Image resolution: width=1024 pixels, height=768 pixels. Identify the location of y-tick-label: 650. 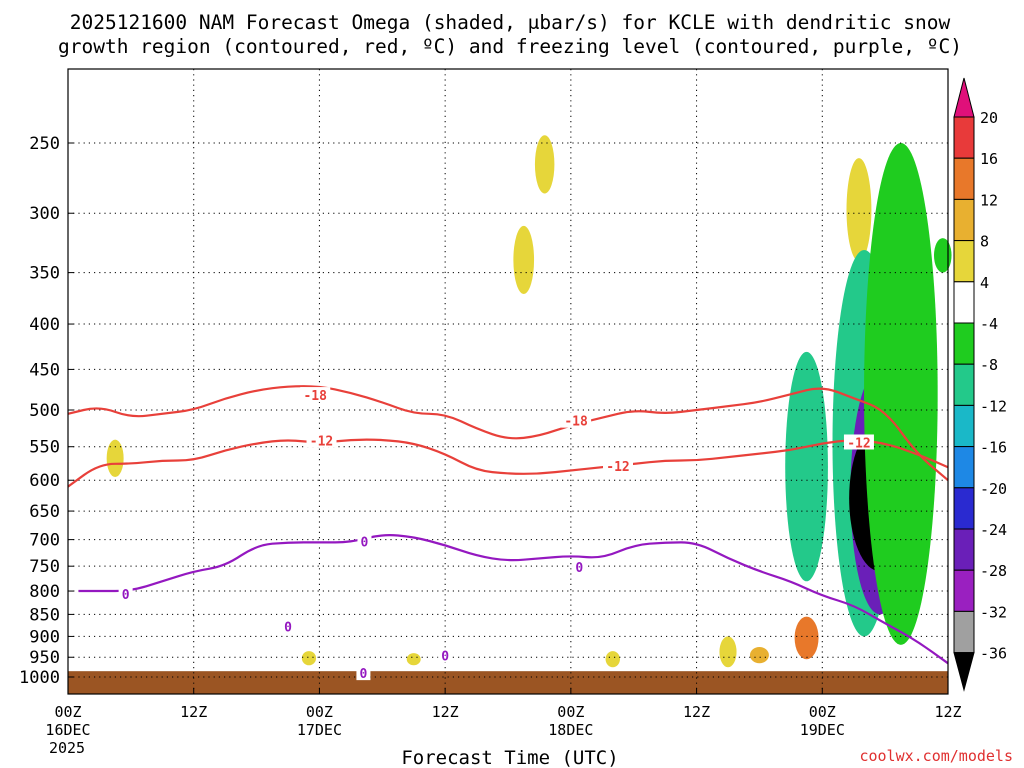
(44, 512).